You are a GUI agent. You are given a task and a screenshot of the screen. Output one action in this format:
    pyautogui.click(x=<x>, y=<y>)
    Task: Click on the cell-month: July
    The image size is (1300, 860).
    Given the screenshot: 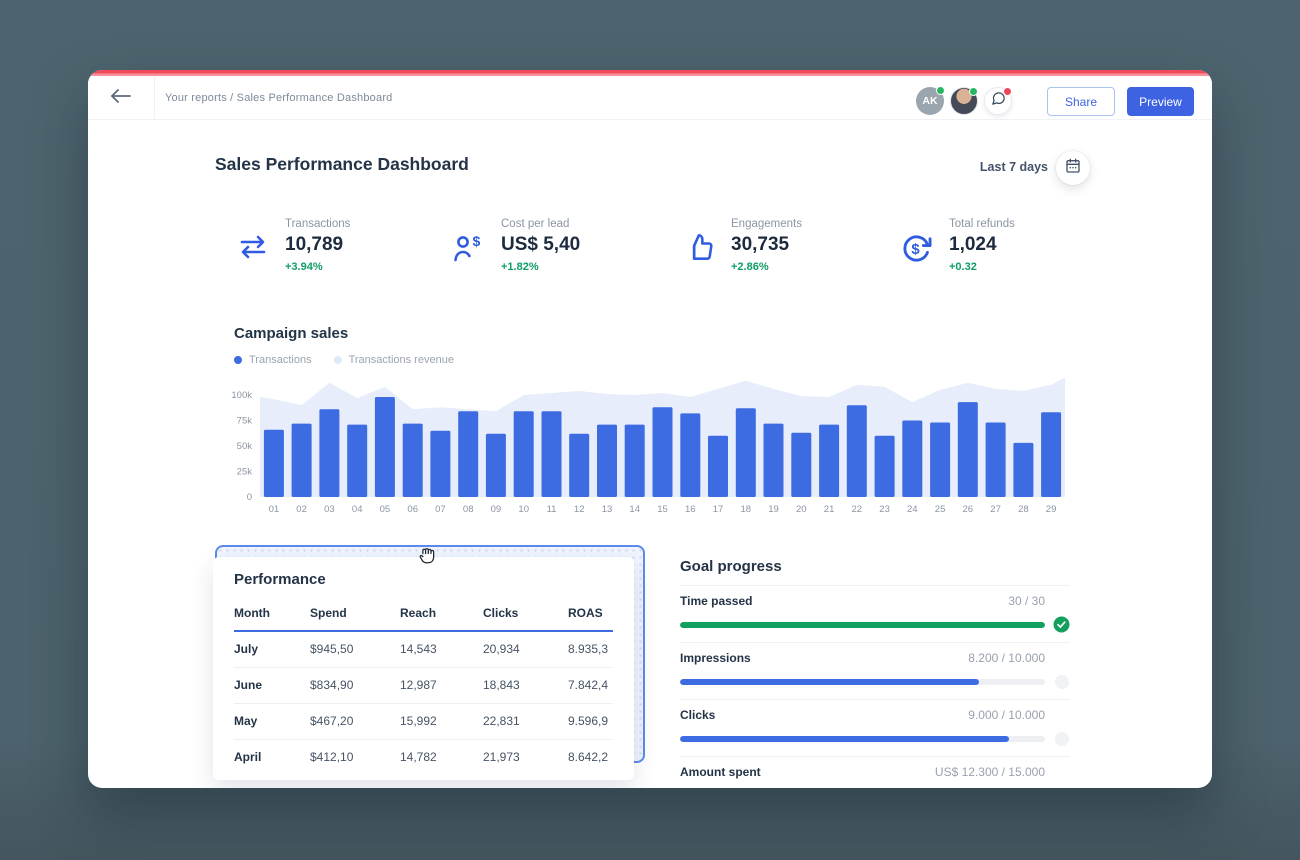 What is the action you would take?
    pyautogui.click(x=246, y=649)
    